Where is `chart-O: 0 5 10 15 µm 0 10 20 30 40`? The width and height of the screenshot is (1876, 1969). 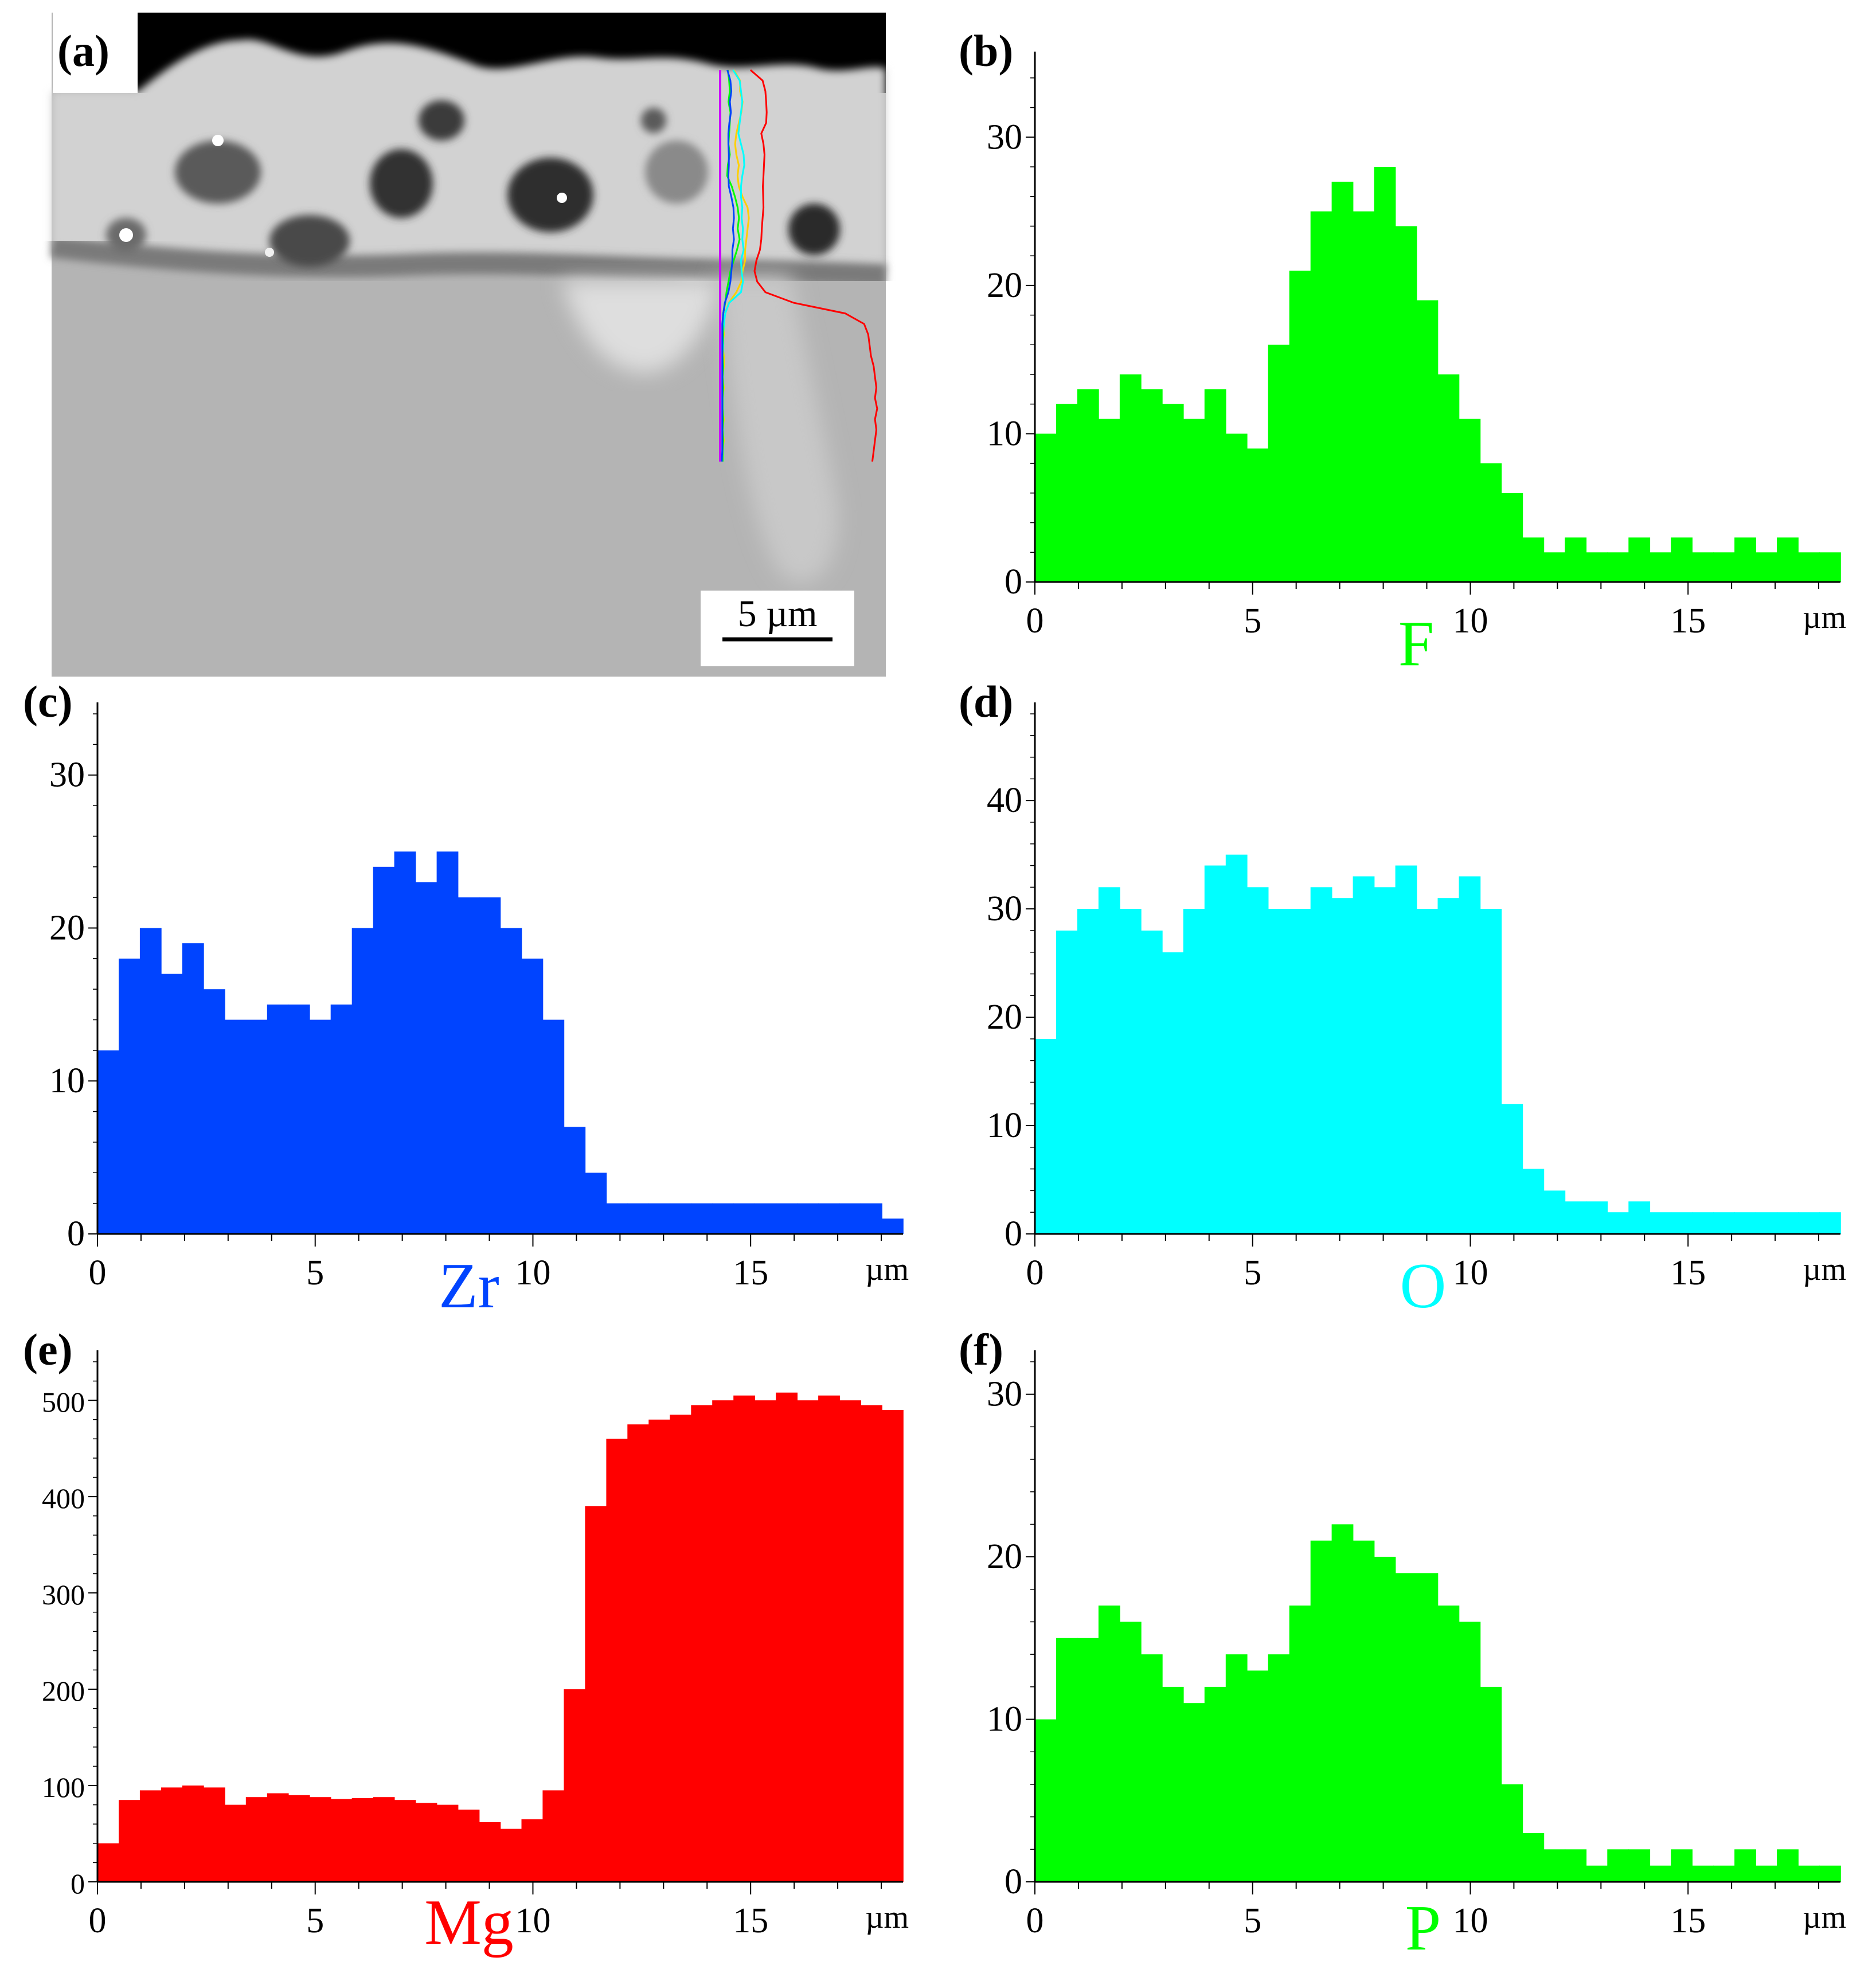 chart-O: 0 5 10 15 µm 0 10 20 30 40 is located at coordinates (1417, 997).